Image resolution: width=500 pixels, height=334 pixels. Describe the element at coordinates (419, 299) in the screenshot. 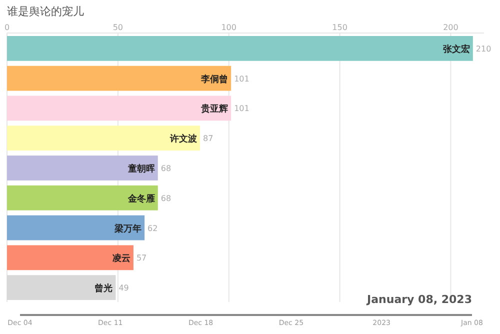

I see `annotation: January 08, 2023` at that location.